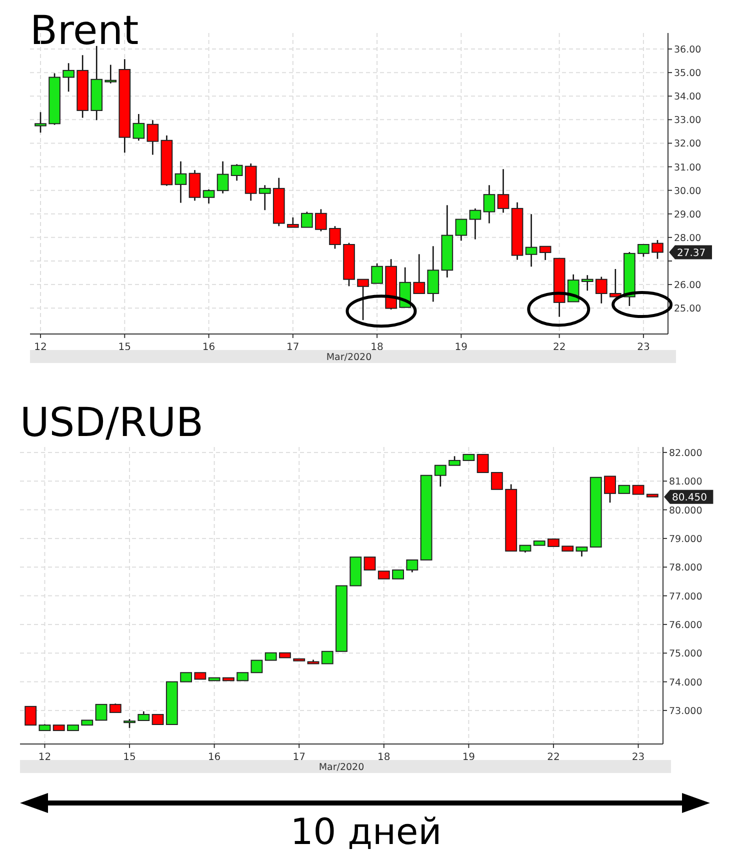 This screenshot has height=856, width=756. What do you see at coordinates (689, 498) in the screenshot?
I see `text: 80.450` at bounding box center [689, 498].